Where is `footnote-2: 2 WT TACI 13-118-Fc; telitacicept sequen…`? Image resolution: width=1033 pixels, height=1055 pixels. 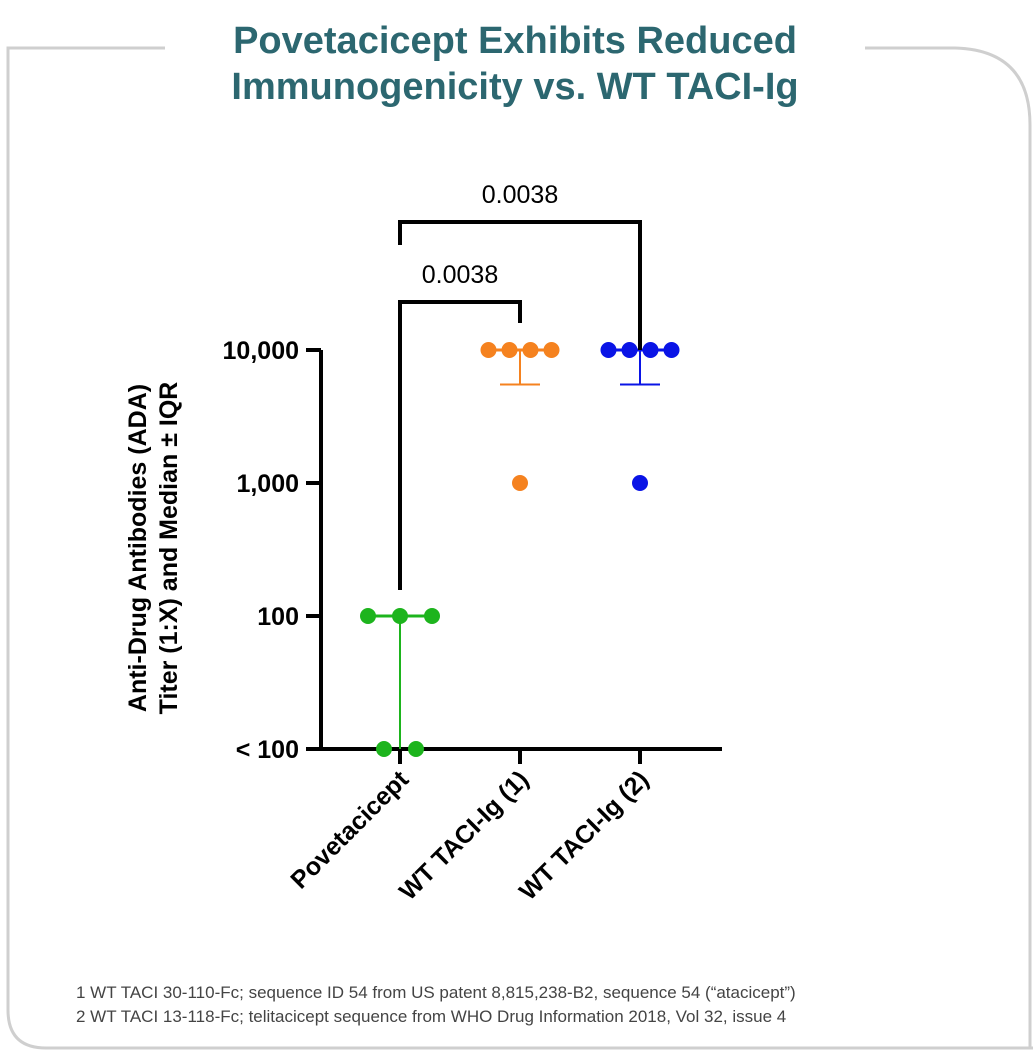 footnote-2: 2 WT TACI 13-118-Fc; telitacicept sequen… is located at coordinates (431, 1016).